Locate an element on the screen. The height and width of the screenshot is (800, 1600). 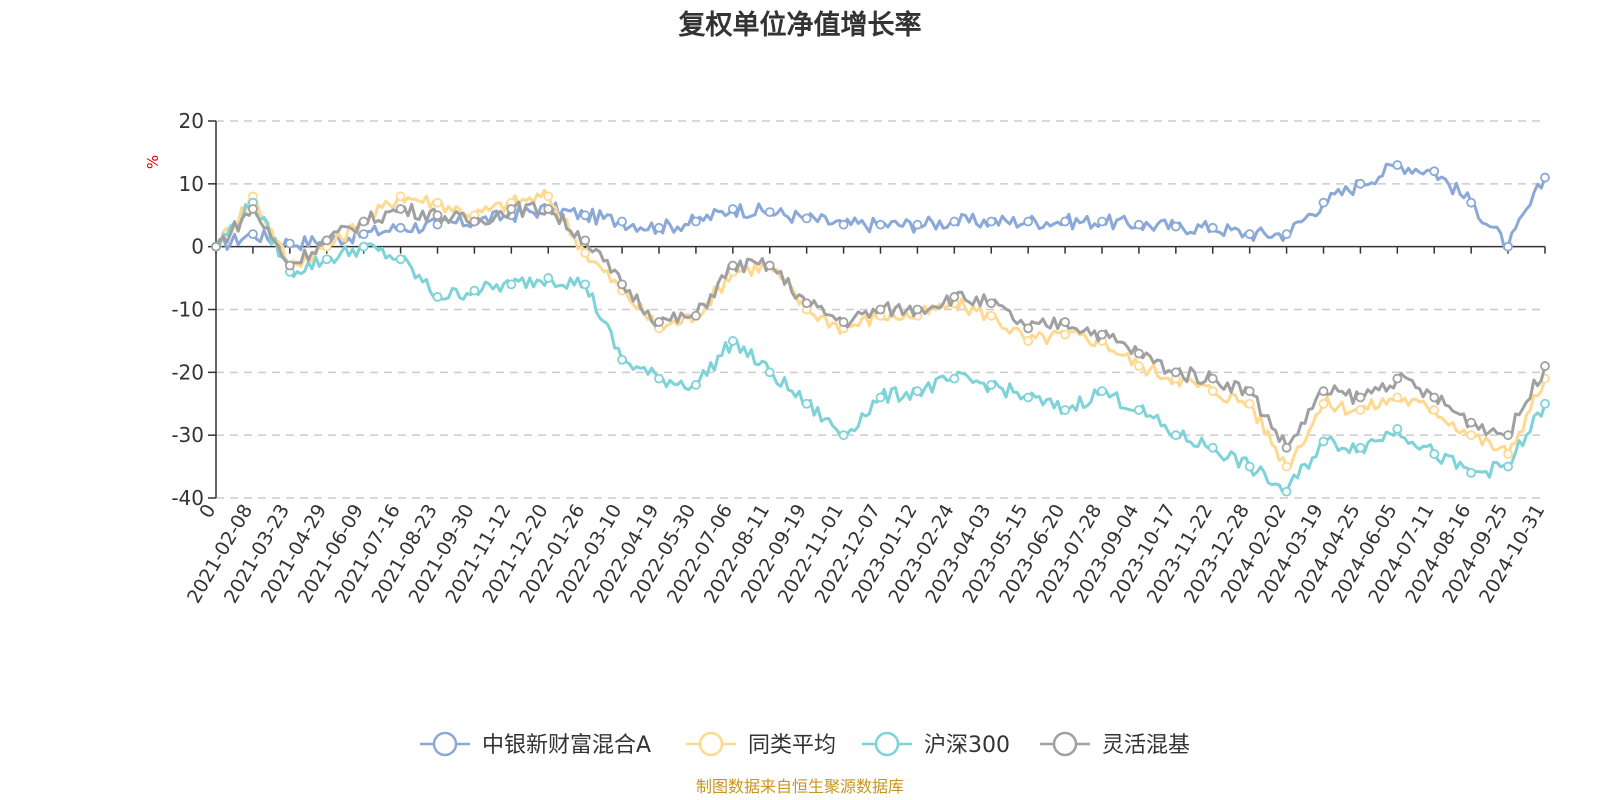
y-tick-label: 0 is located at coordinates (197, 247).